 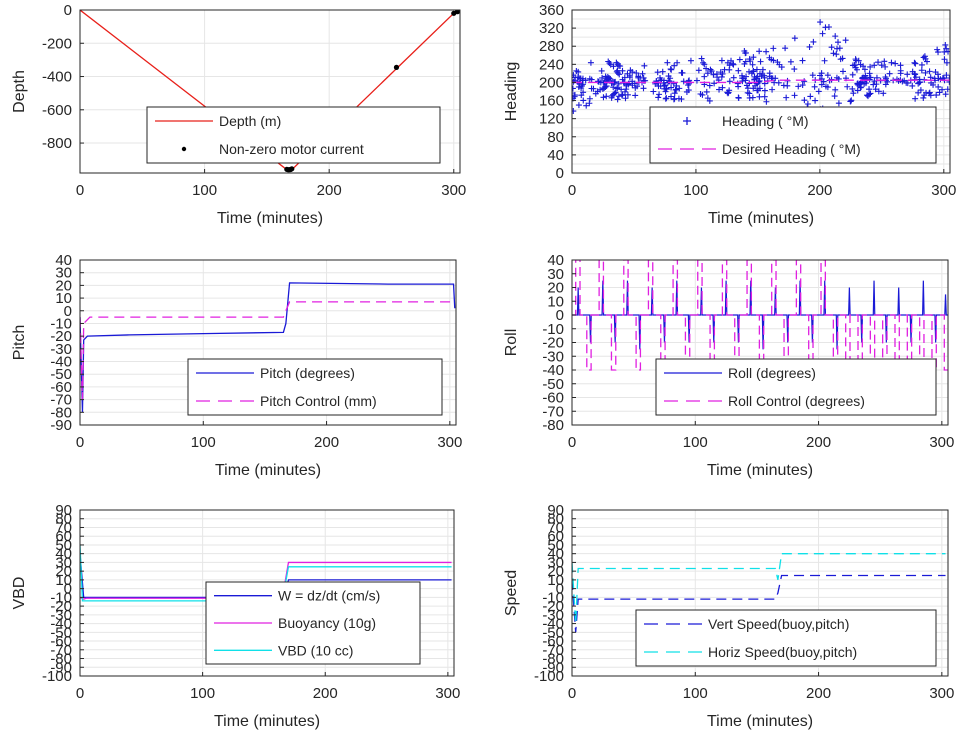 What do you see at coordinates (791, 149) in the screenshot?
I see `legend-entry: Desired Heading ( °M)` at bounding box center [791, 149].